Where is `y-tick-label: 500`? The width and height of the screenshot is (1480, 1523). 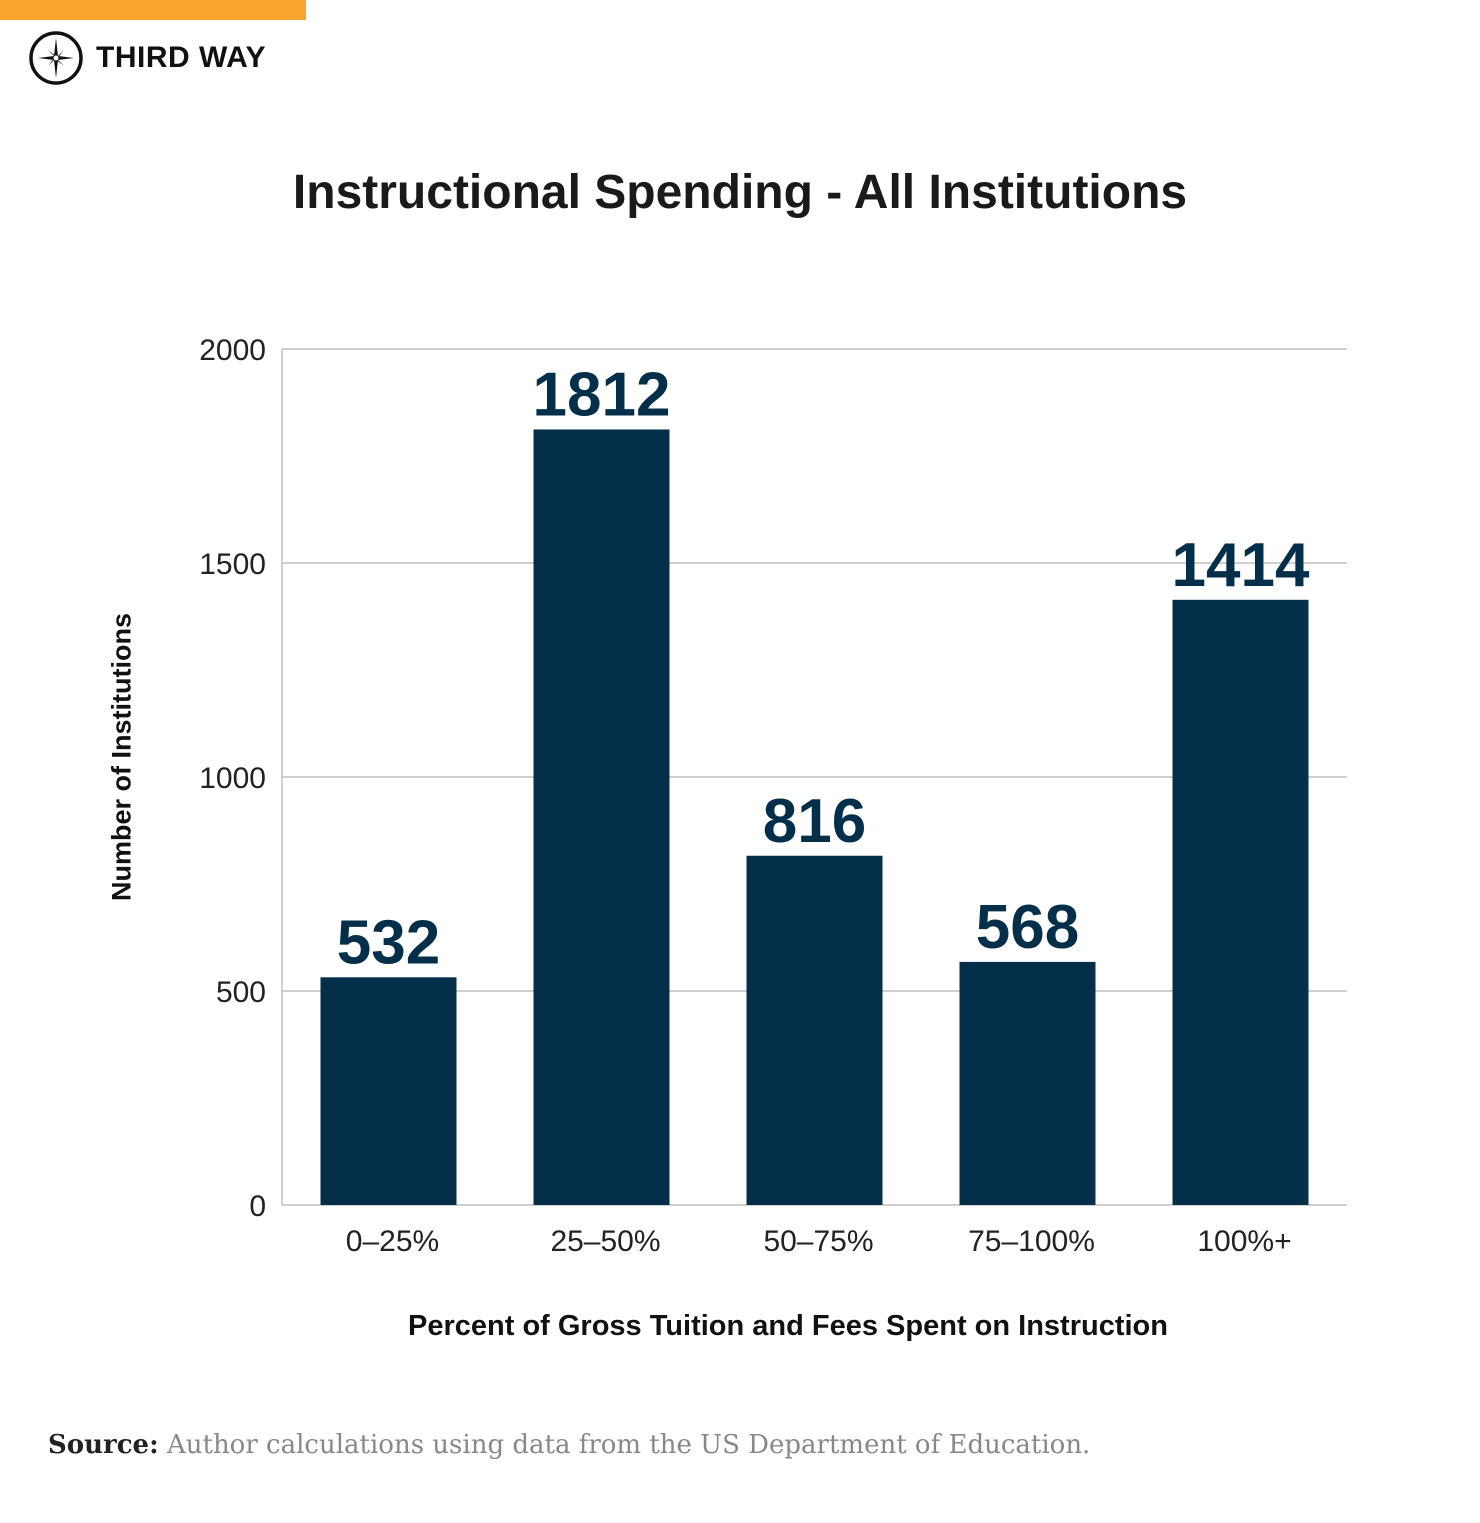 y-tick-label: 500 is located at coordinates (241, 992).